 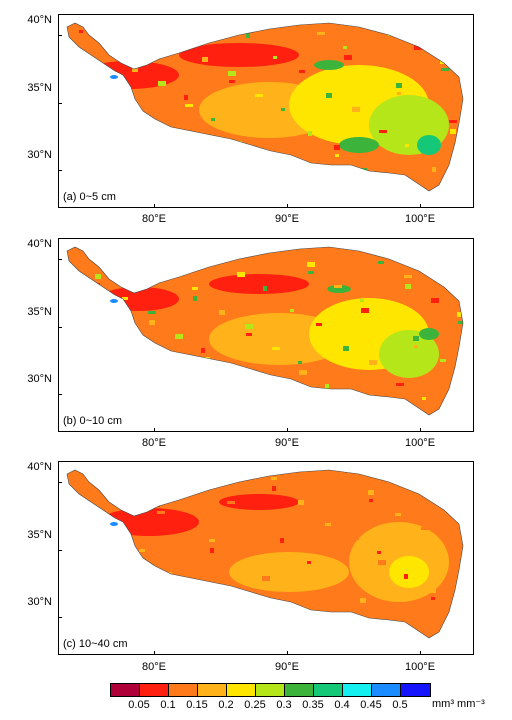 What do you see at coordinates (39, 88) in the screenshot?
I see `ytick-35n-a: 35°N` at bounding box center [39, 88].